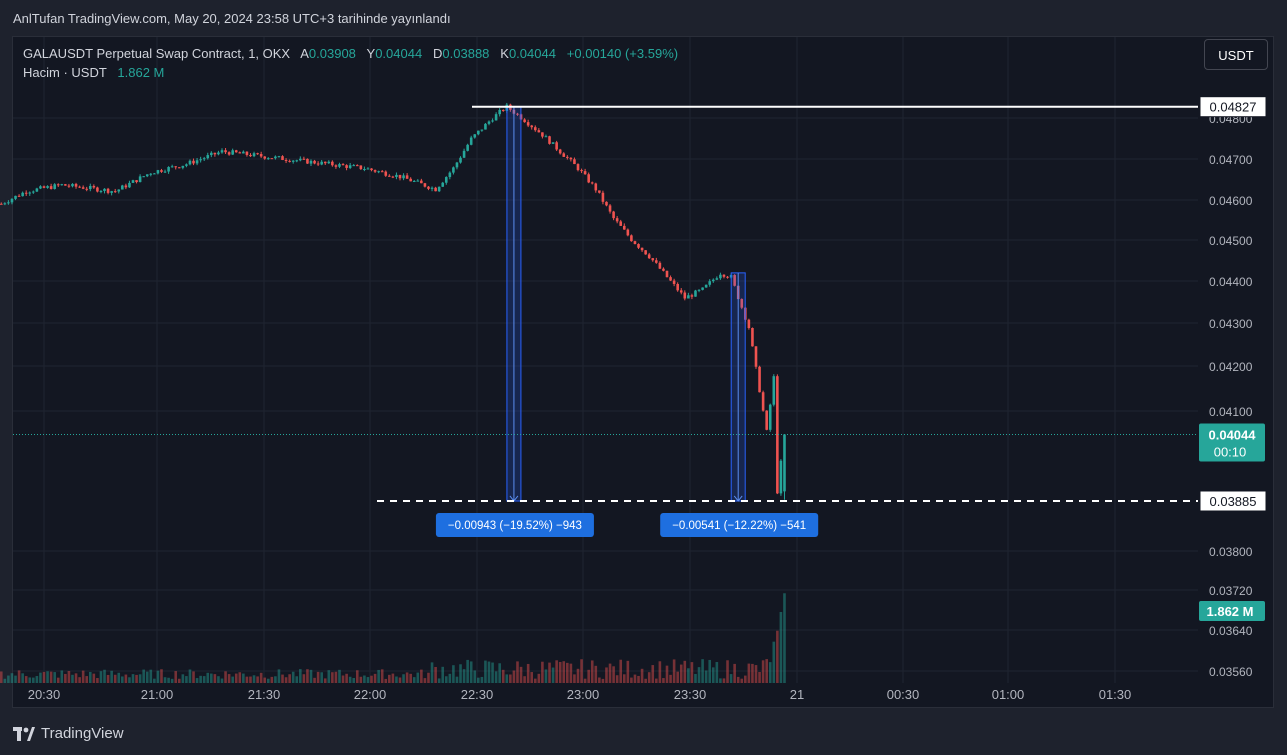 This screenshot has height=755, width=1287. Describe the element at coordinates (514, 524) in the screenshot. I see `measure-label-bg` at that location.